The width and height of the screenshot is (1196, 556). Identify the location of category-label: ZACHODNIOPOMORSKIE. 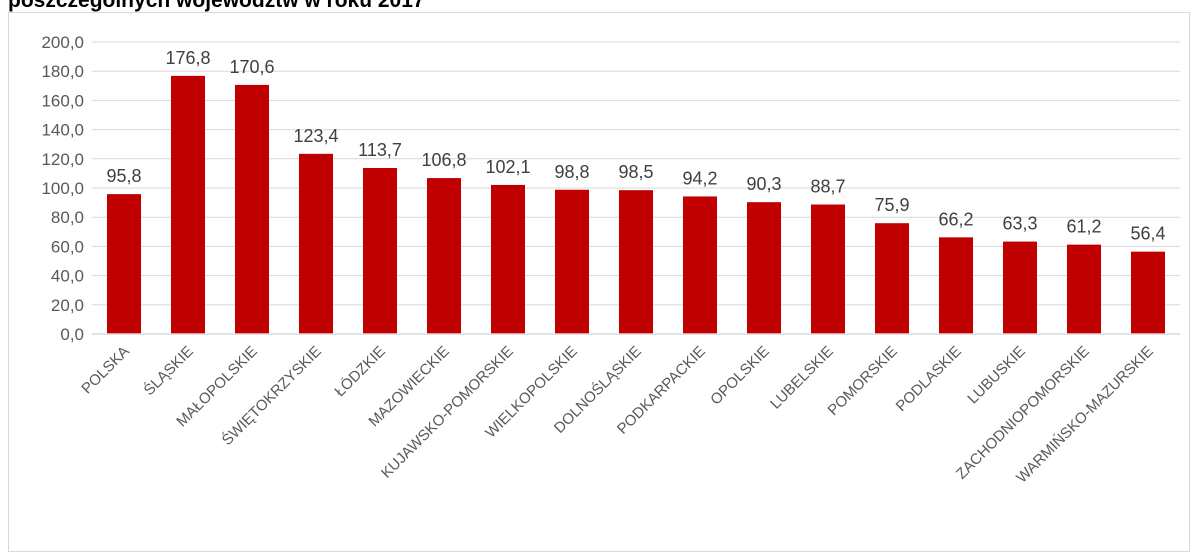
(1023, 413).